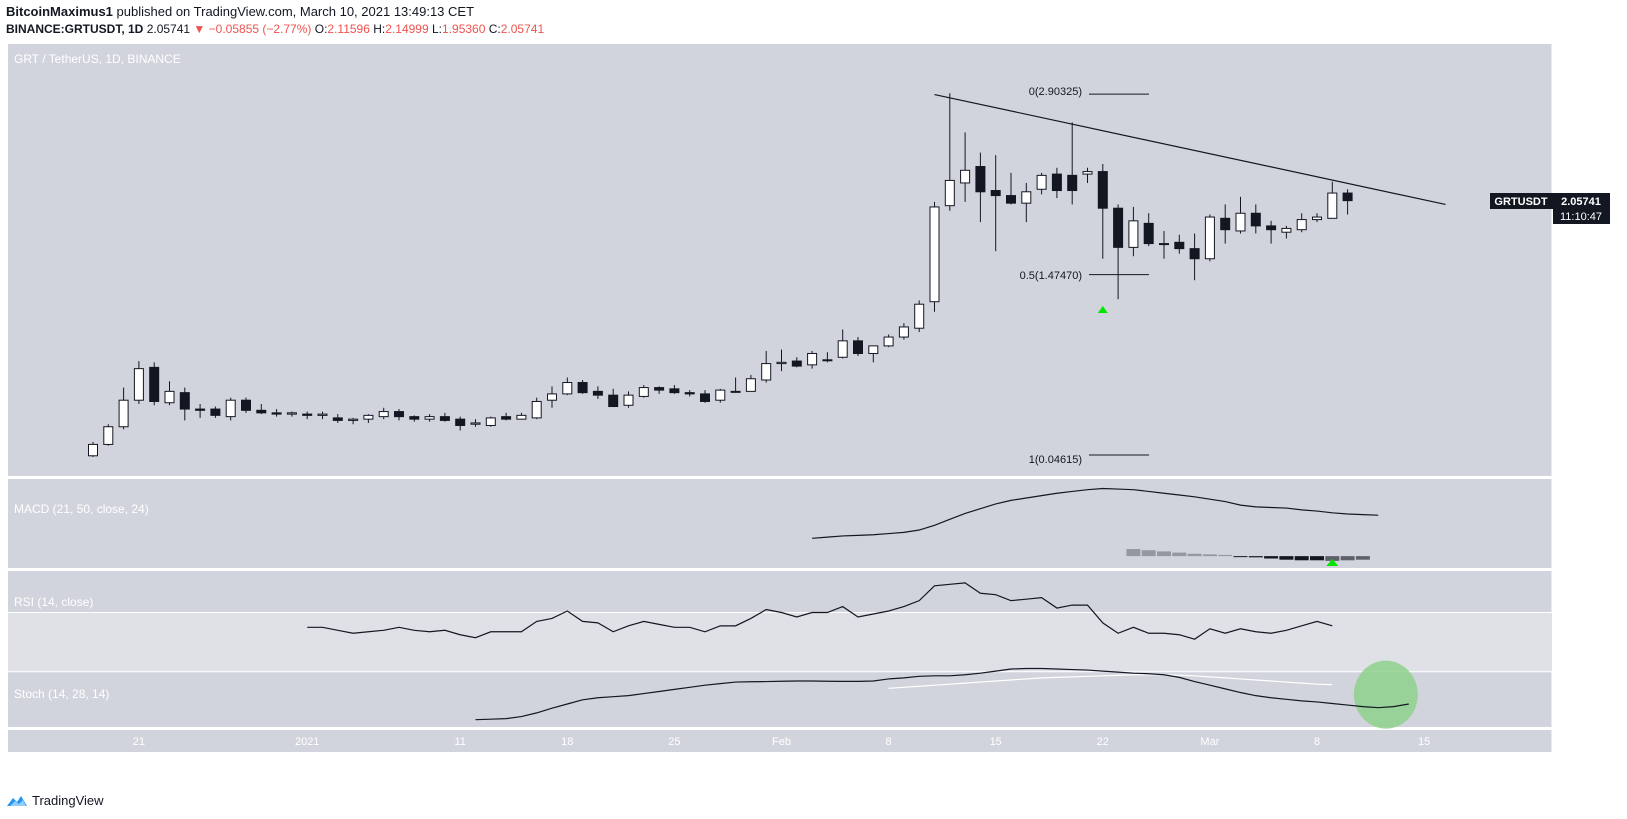  Describe the element at coordinates (1581, 146) in the screenshot. I see `price-tick-label: 2.50000` at that location.